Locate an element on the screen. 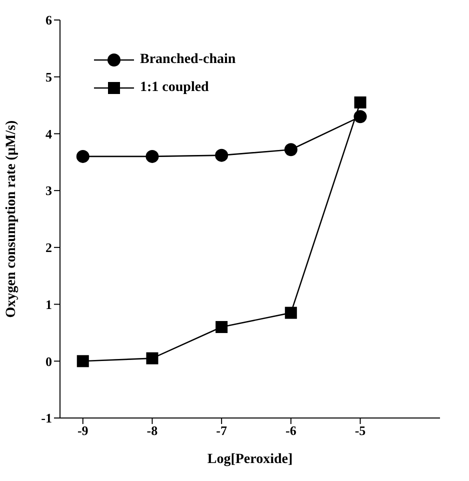  x-tick-label: -5 is located at coordinates (360, 430).